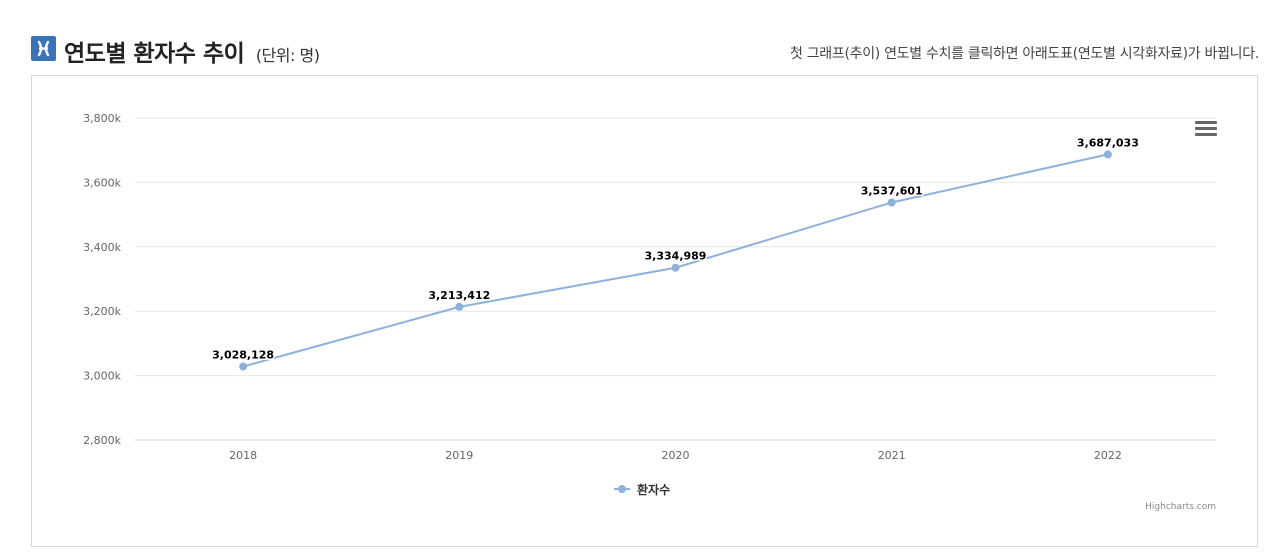 This screenshot has width=1280, height=560. What do you see at coordinates (892, 190) in the screenshot?
I see `data-label: 3,537,601` at bounding box center [892, 190].